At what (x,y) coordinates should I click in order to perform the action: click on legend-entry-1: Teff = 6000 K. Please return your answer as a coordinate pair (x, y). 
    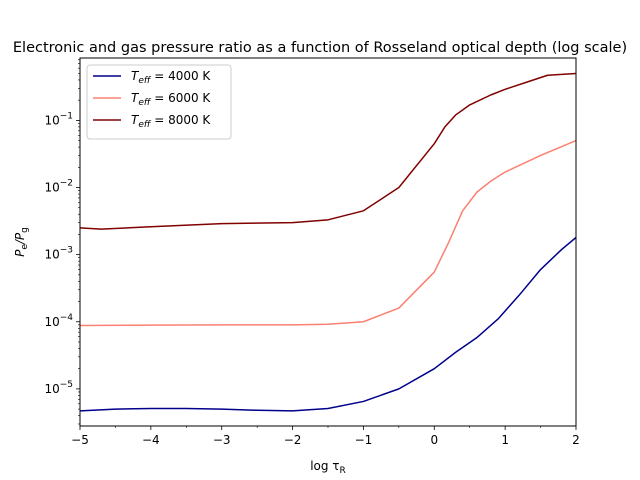
    Looking at the image, I should click on (171, 99).